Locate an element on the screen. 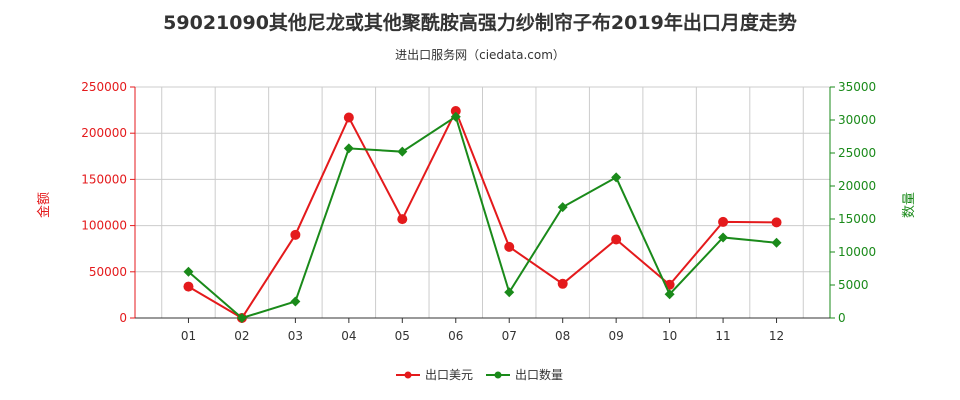 This screenshot has width=960, height=400. legend: 出口美元 出口数量 is located at coordinates (479, 374).